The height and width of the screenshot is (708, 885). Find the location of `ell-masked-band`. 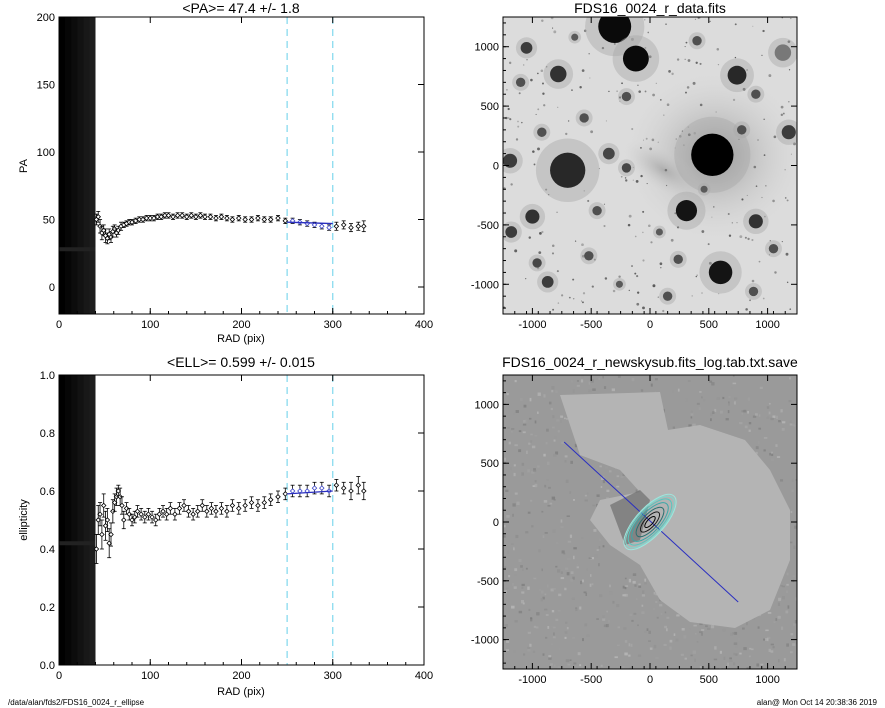

ell-masked-band is located at coordinates (74, 520).